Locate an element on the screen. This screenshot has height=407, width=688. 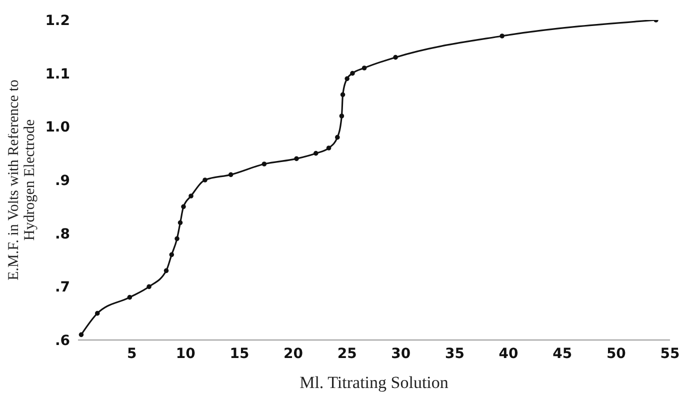
y-tick-label: 1.0 is located at coordinates (57, 128).